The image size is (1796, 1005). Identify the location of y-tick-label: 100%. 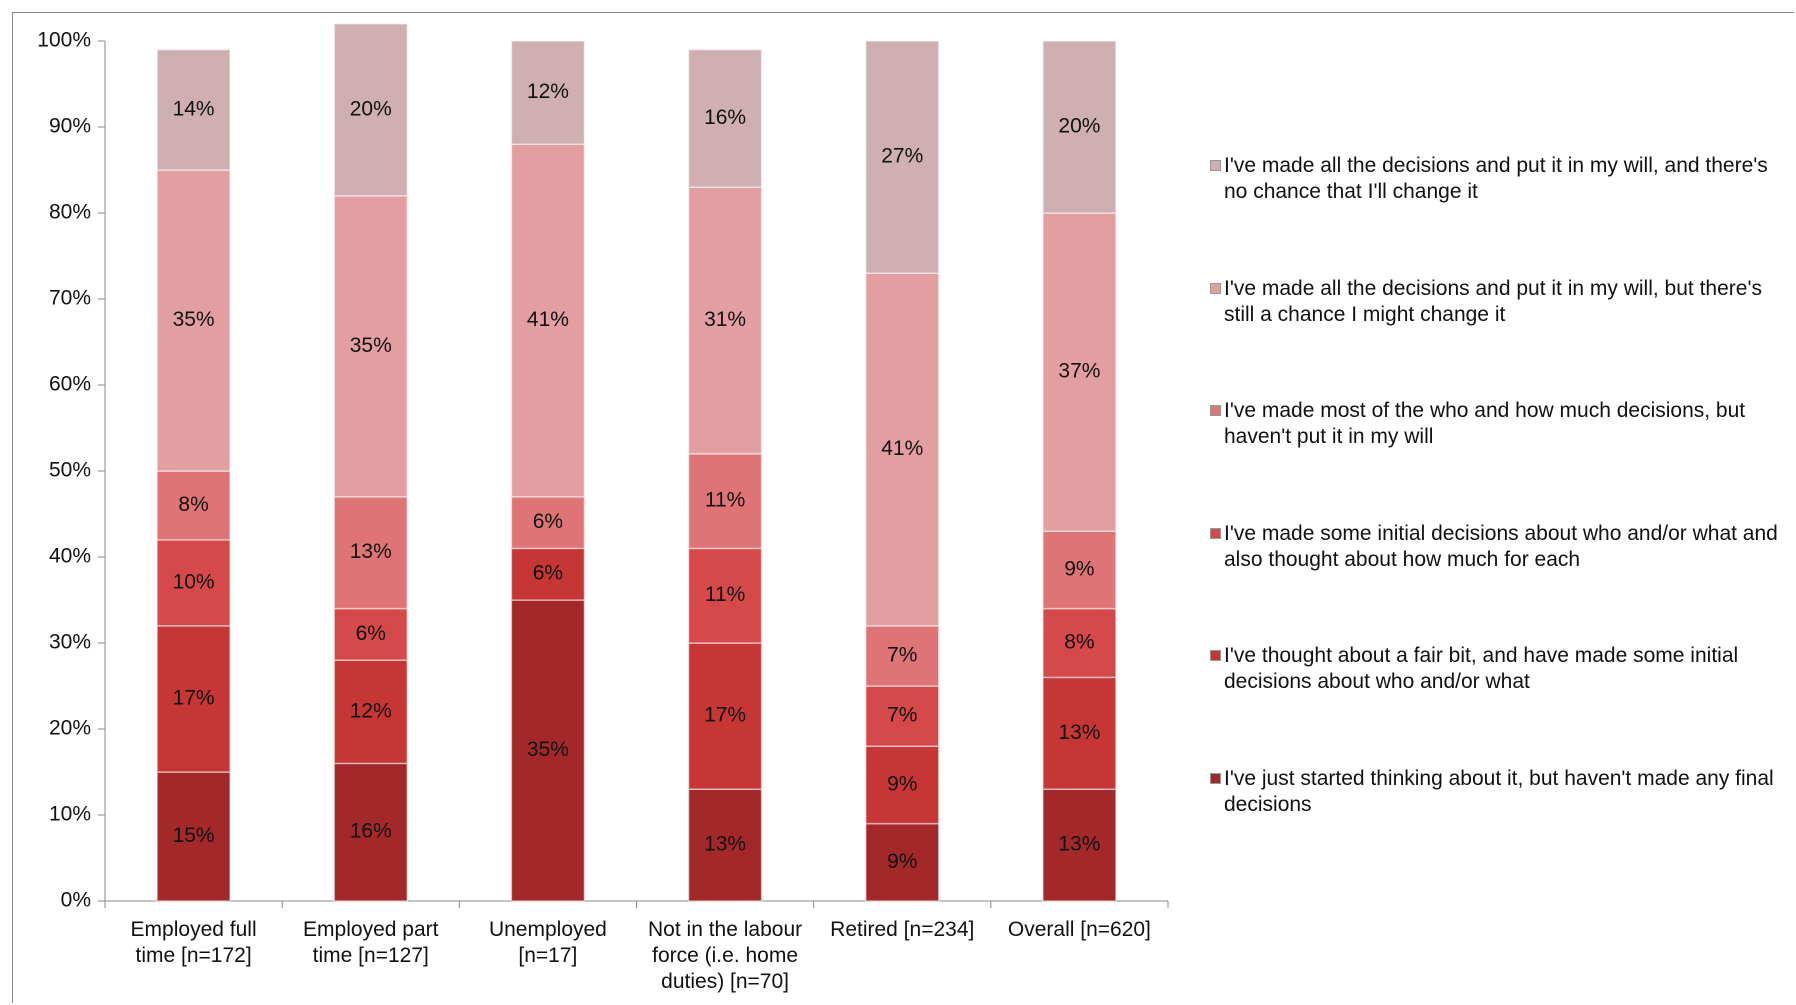
(64, 40).